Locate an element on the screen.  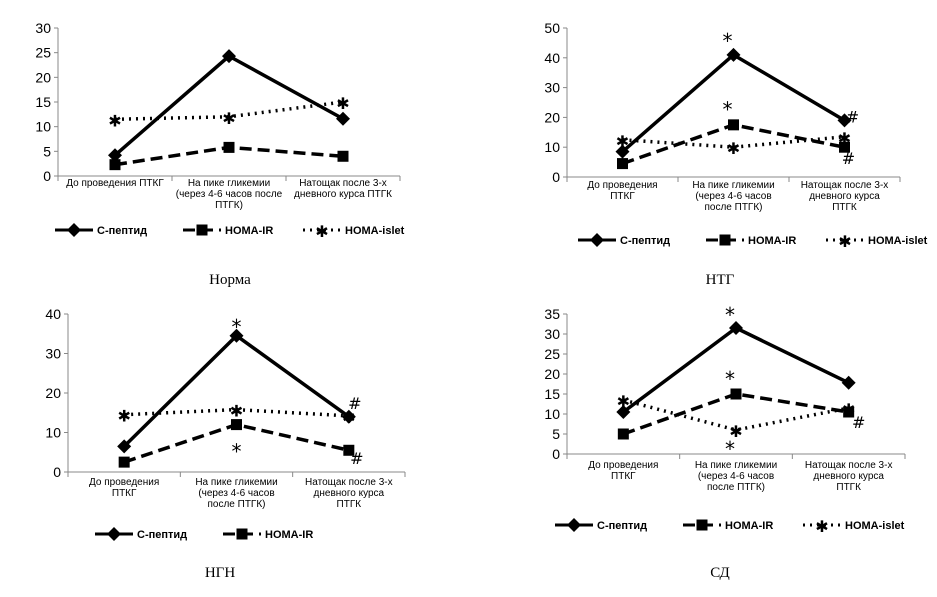
caption-sd: СД is located at coordinates (720, 573).